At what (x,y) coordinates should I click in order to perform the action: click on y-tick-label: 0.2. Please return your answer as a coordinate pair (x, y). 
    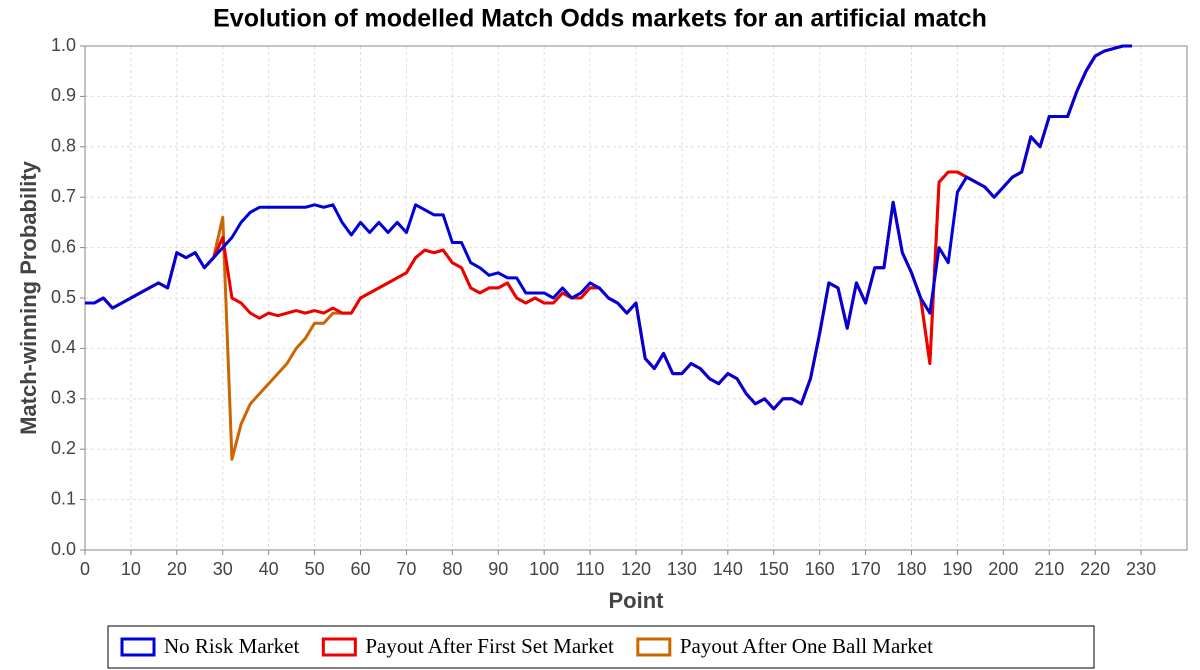
    Looking at the image, I should click on (63, 448).